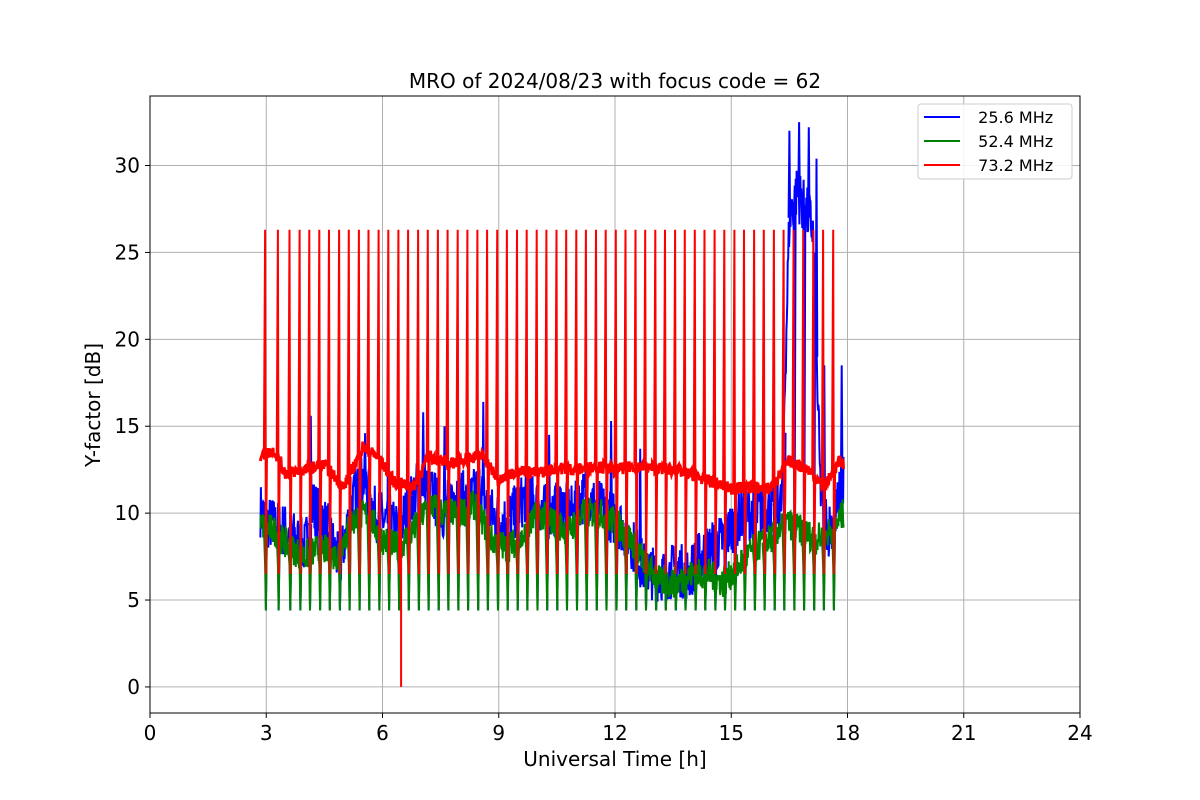 The width and height of the screenshot is (1200, 800). What do you see at coordinates (266, 733) in the screenshot?
I see `x-tick-label: 3` at bounding box center [266, 733].